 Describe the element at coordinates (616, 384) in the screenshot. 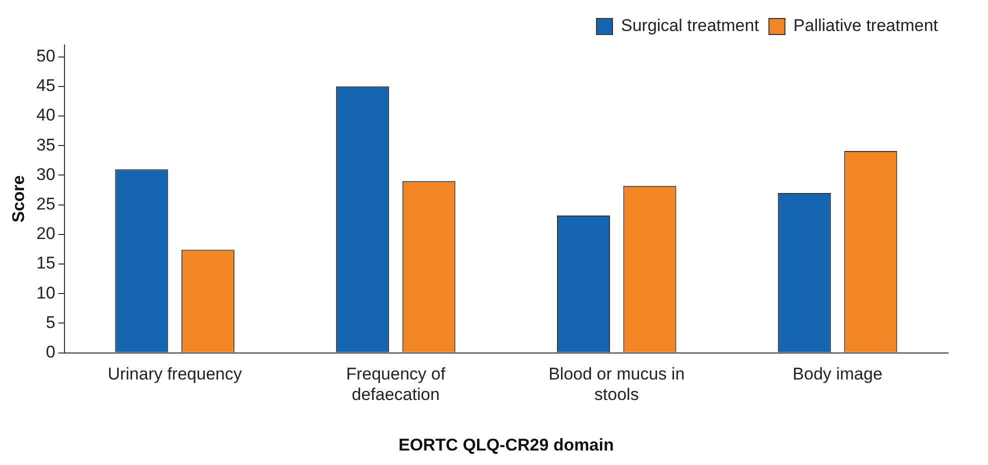

I see `x-tick-label: Blood or mucus in stools` at that location.